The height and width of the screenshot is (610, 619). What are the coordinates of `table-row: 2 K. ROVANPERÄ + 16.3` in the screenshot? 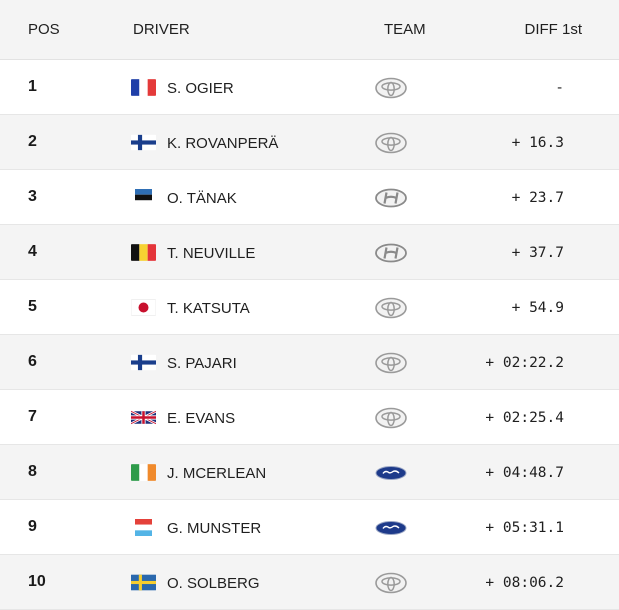 It's located at (309, 142).